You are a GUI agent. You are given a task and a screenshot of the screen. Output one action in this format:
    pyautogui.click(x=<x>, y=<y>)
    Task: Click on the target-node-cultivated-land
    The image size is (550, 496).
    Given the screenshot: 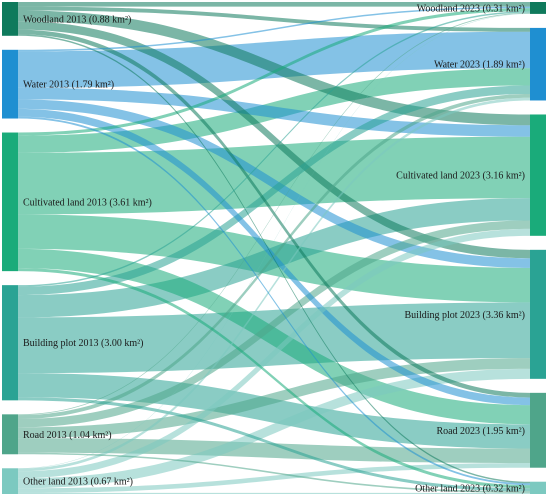 What is the action you would take?
    pyautogui.click(x=538, y=175)
    